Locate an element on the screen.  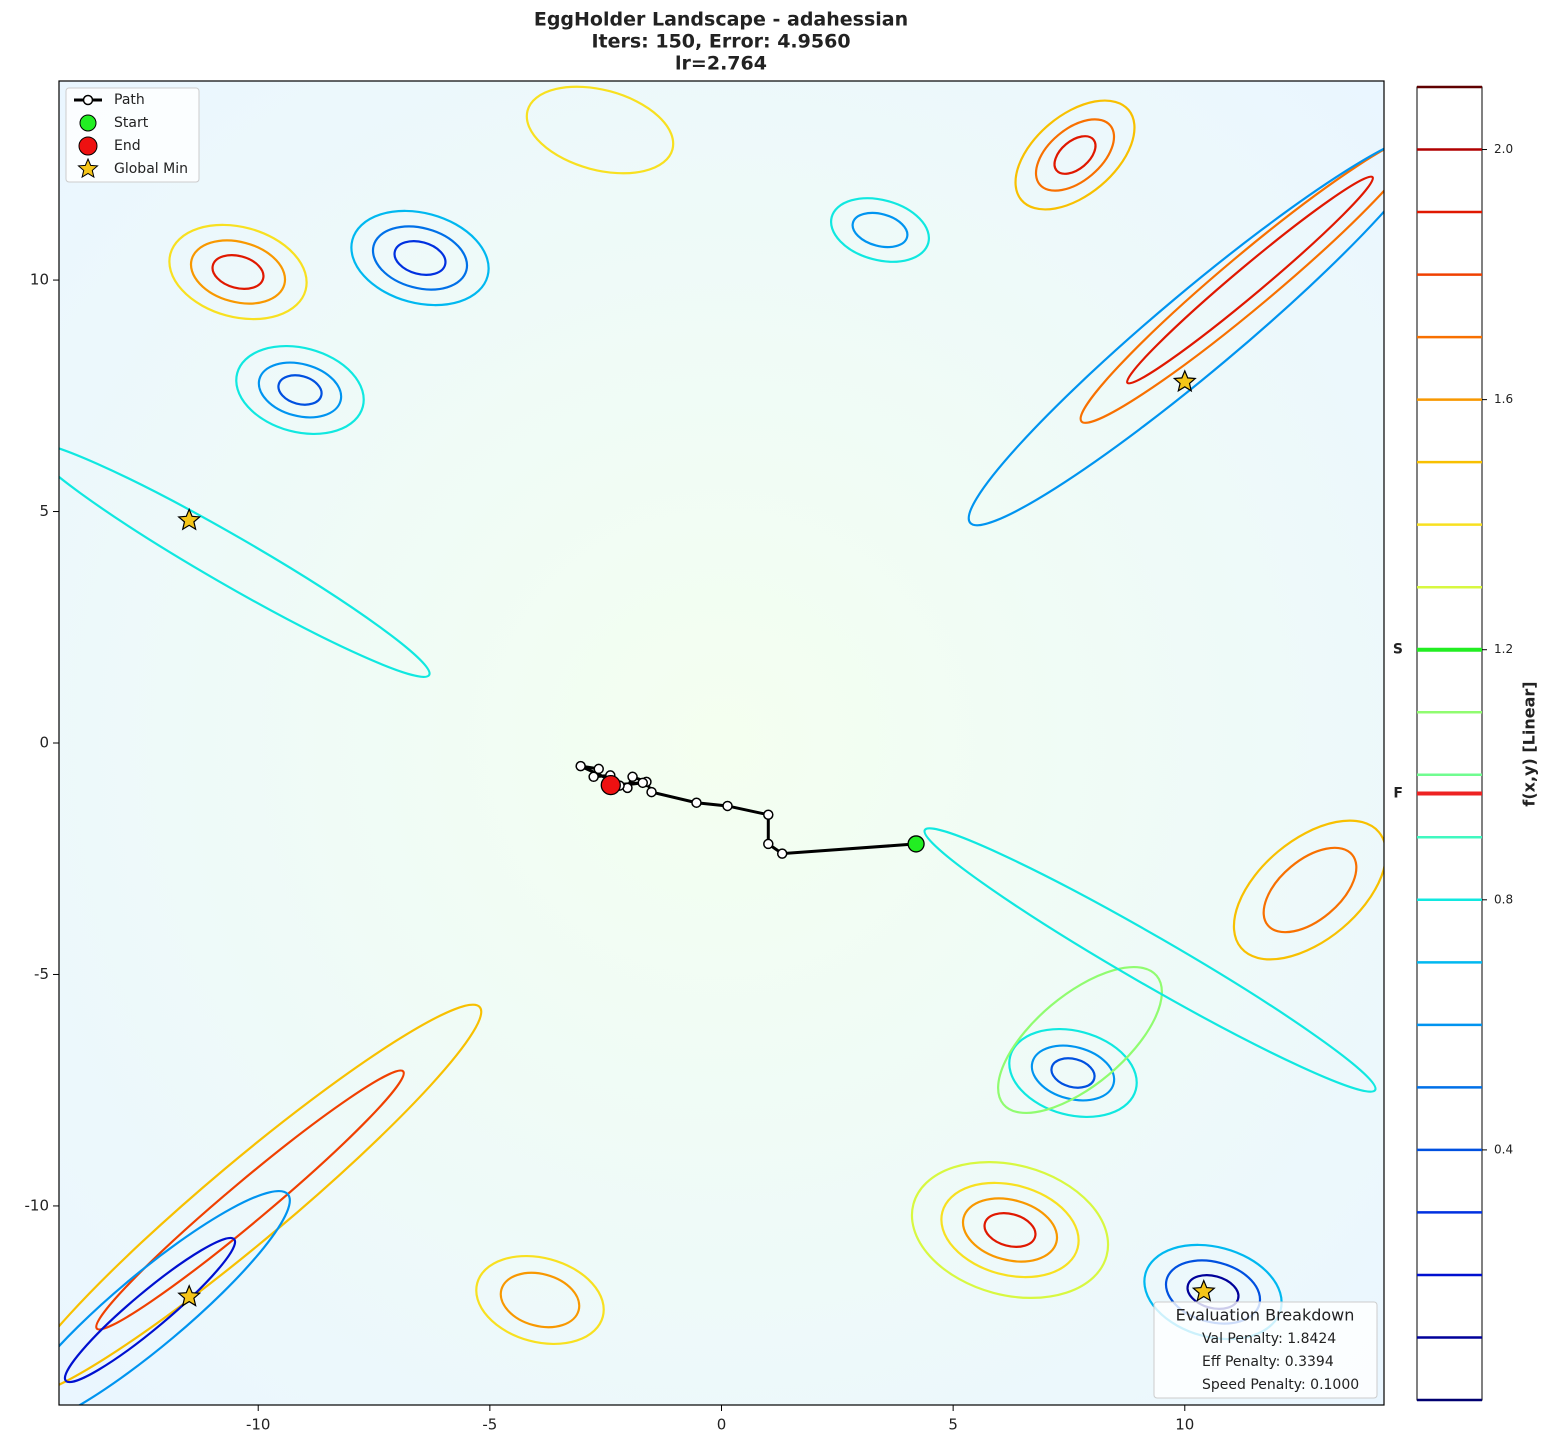
colorbar-label: f(x,y) [Linear] is located at coordinates (1529, 743).